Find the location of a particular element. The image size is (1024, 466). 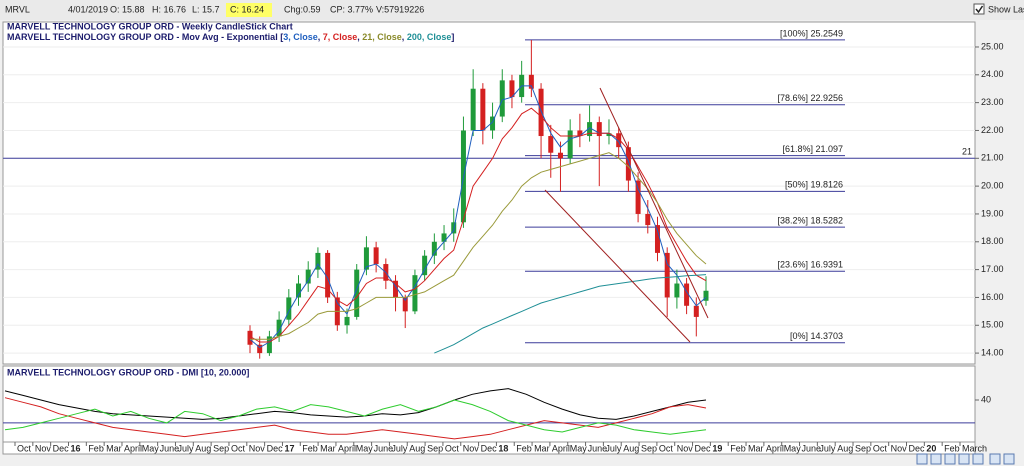

y-tick-label: 19.00 is located at coordinates (992, 213).